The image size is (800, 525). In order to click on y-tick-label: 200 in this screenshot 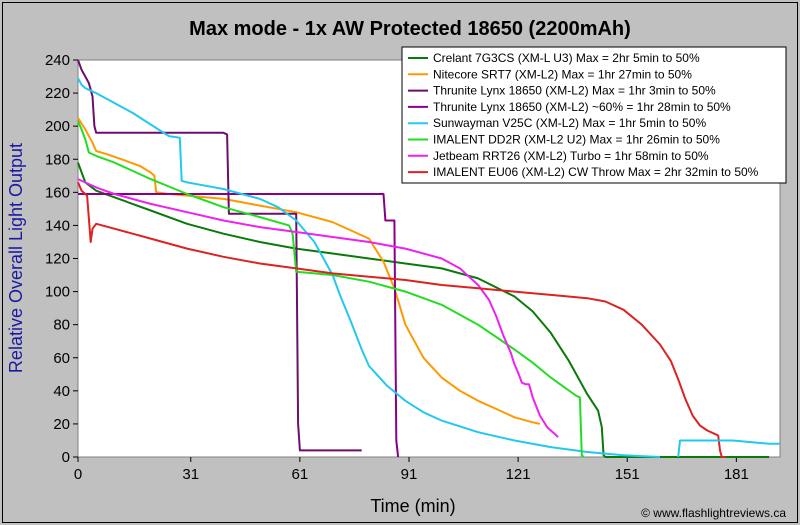, I will do `click(57, 126)`.